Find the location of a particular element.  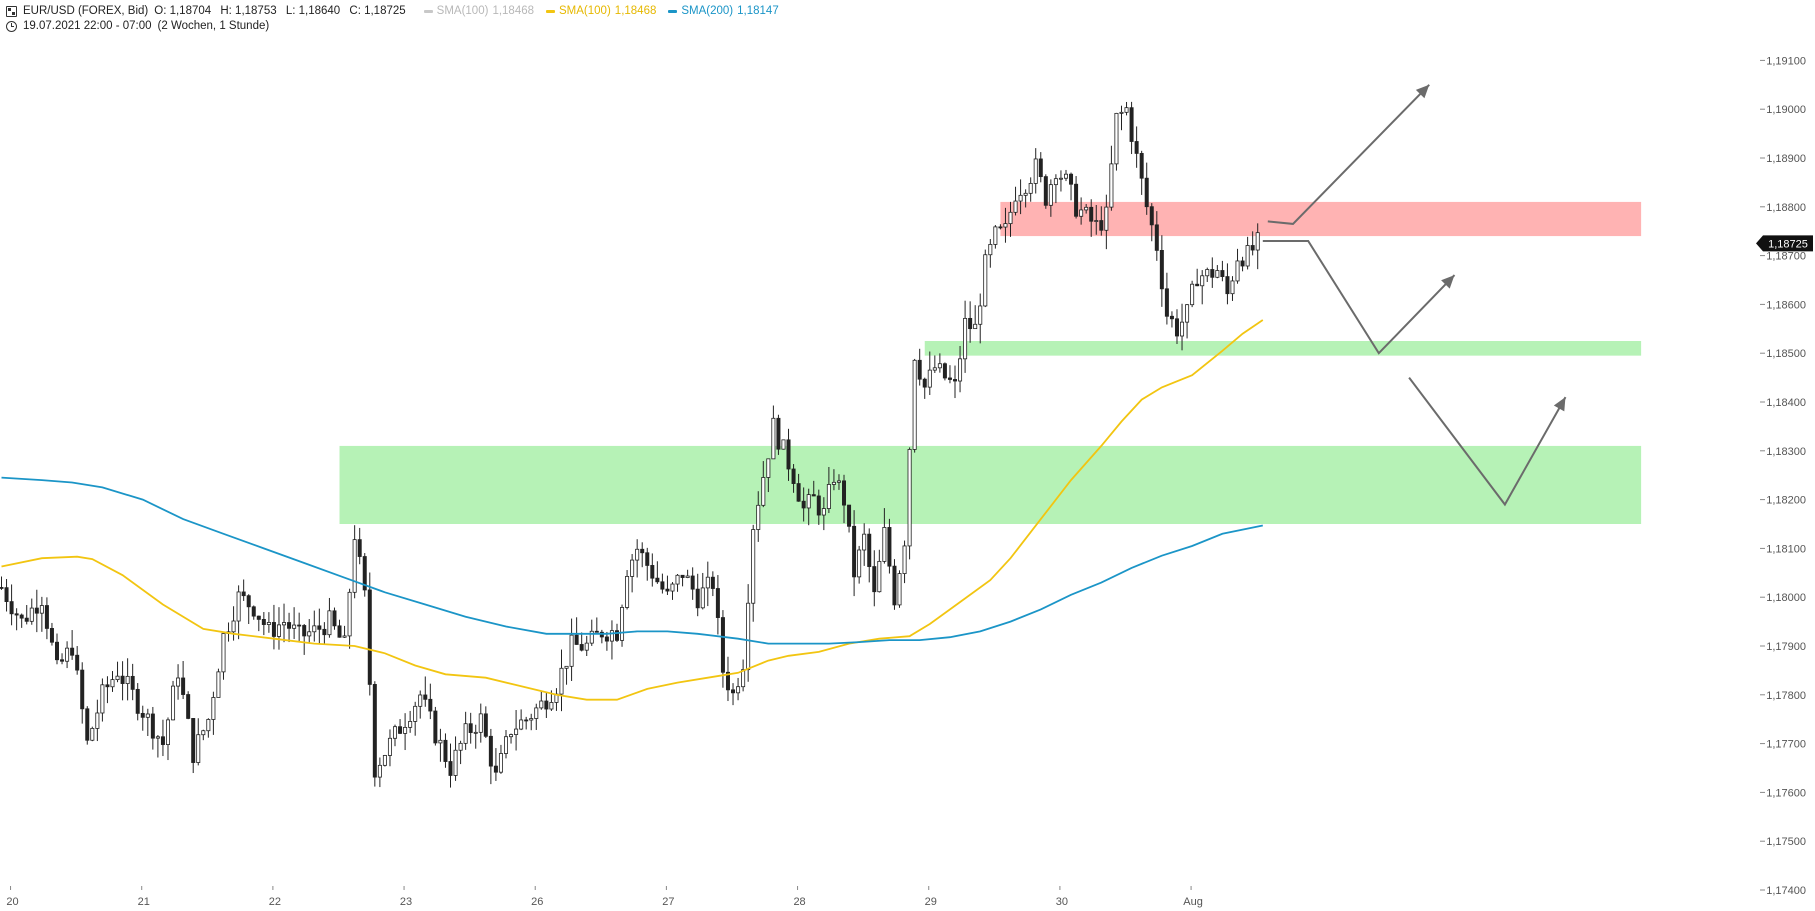

x-tick-label: 20 is located at coordinates (12, 902).